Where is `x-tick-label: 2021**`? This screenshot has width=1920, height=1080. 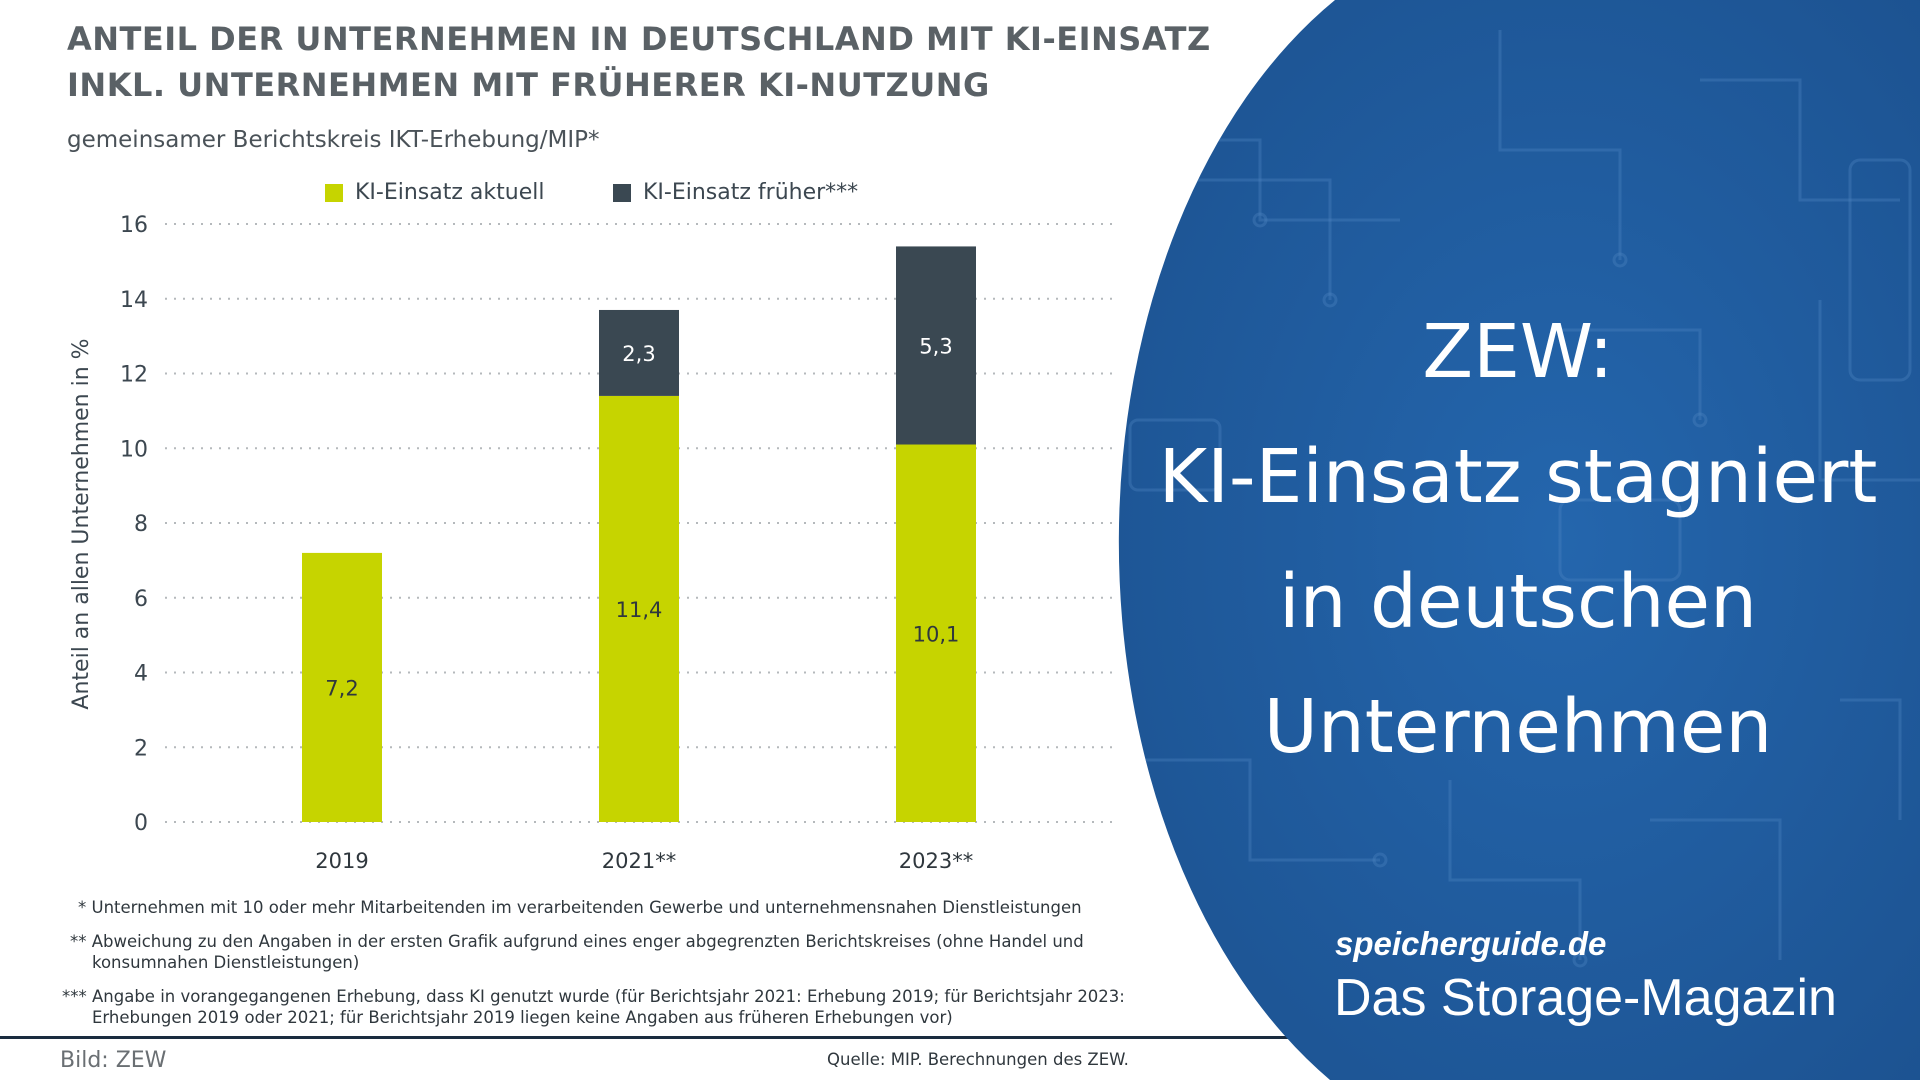
x-tick-label: 2021** is located at coordinates (639, 861).